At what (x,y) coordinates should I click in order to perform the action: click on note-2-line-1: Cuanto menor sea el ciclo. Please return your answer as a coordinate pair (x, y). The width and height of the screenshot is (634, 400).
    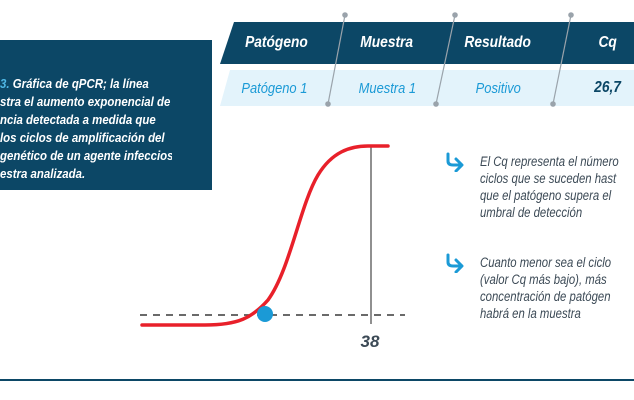
    Looking at the image, I should click on (546, 262).